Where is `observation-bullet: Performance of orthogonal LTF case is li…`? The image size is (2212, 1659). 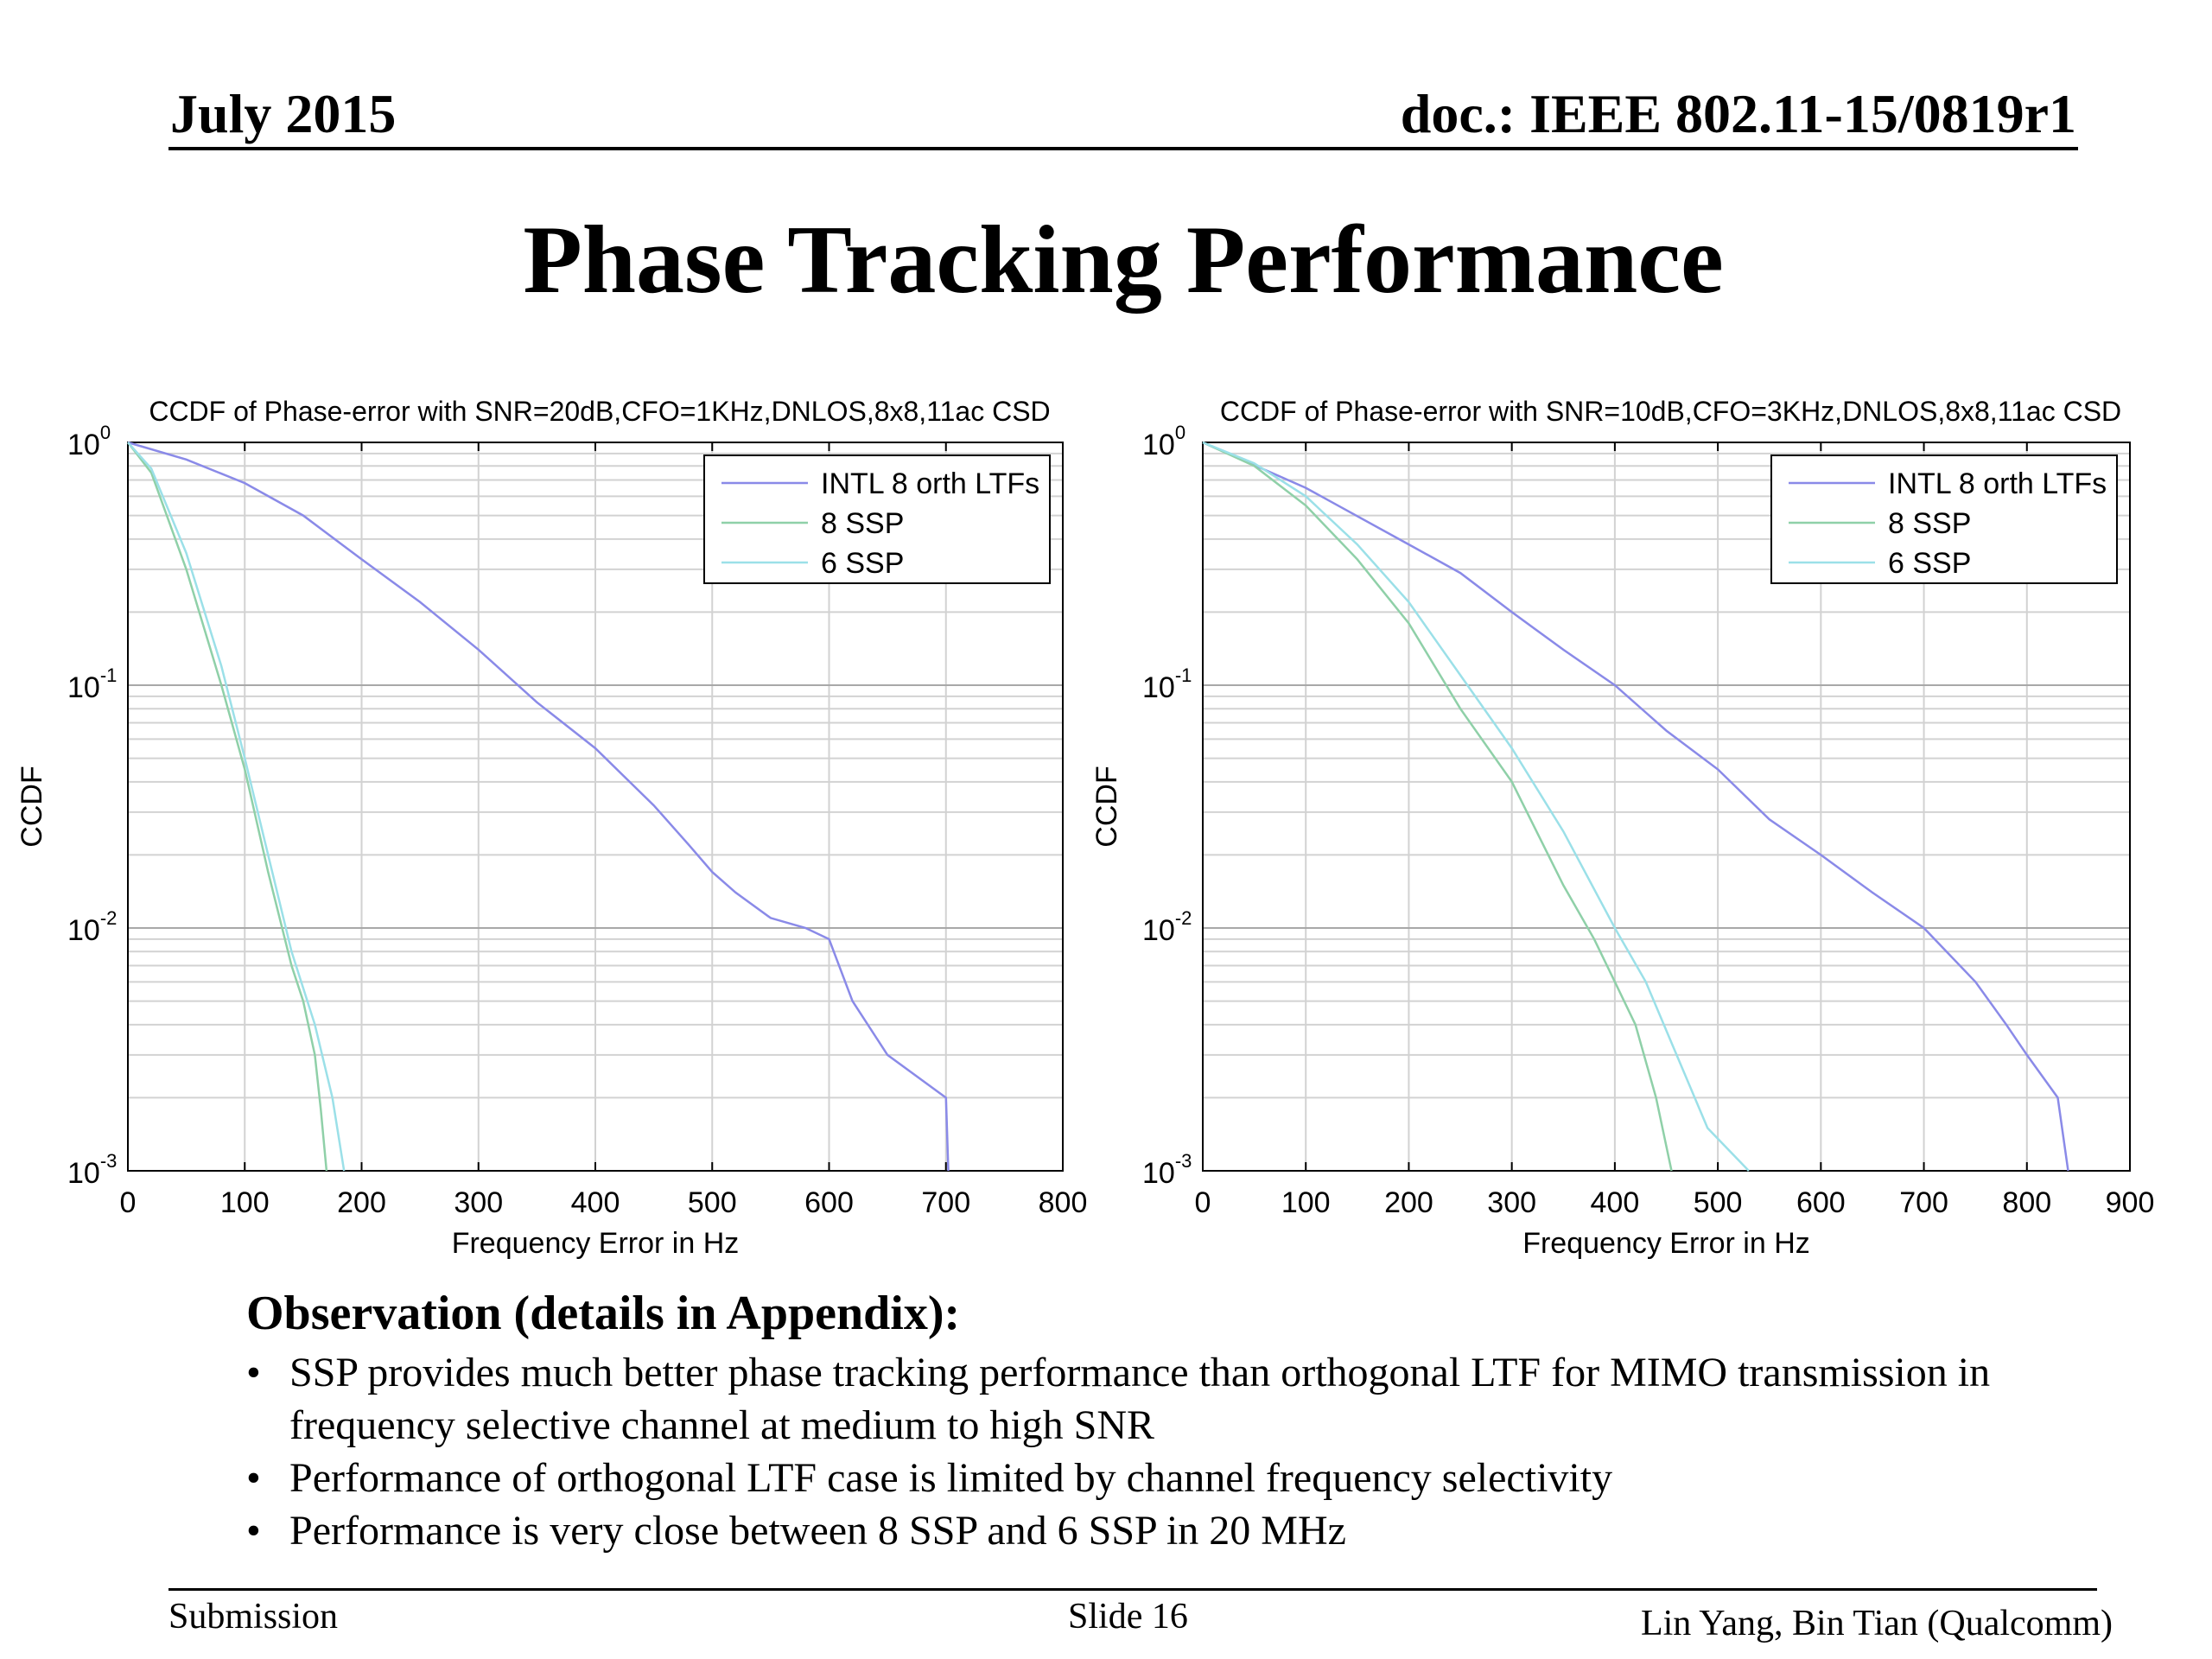 observation-bullet: Performance of orthogonal LTF case is li… is located at coordinates (1175, 1478).